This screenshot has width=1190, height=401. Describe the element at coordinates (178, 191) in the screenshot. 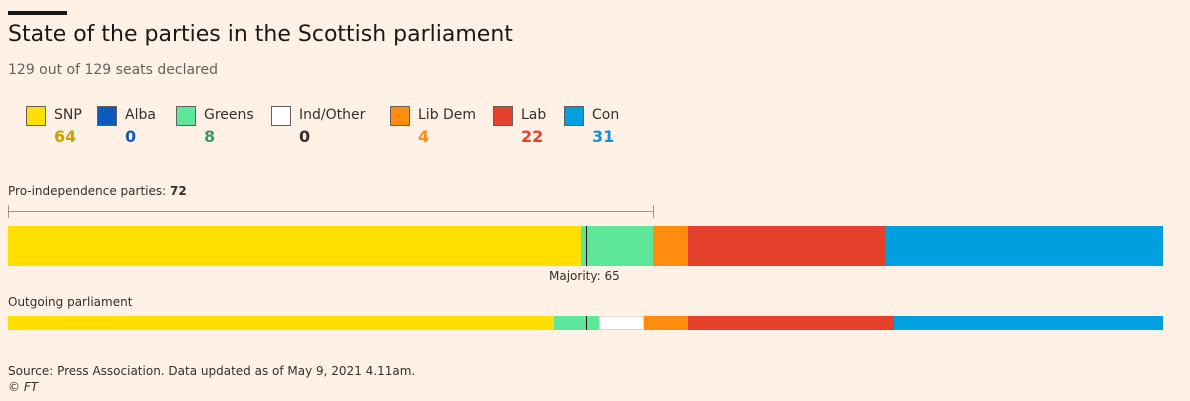

I see `pro-independence-value: 72` at that location.